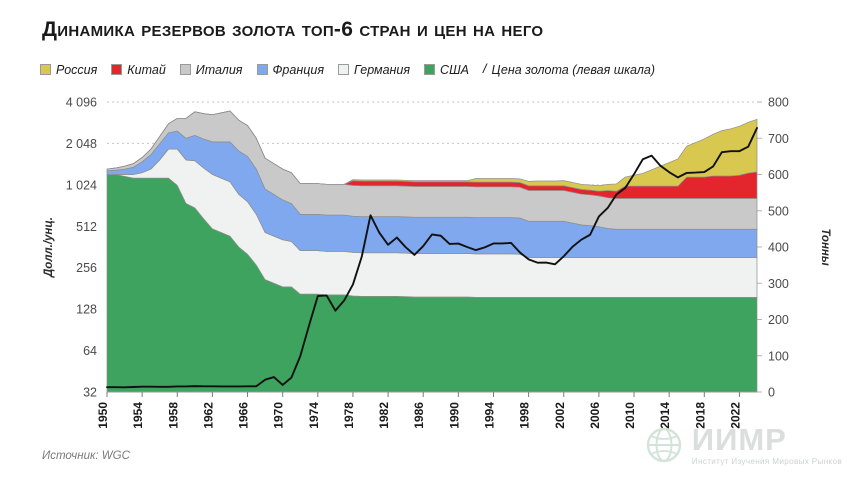 The image size is (860, 484). Describe the element at coordinates (595, 415) in the screenshot. I see `x-axis-tick-label: 2006` at that location.